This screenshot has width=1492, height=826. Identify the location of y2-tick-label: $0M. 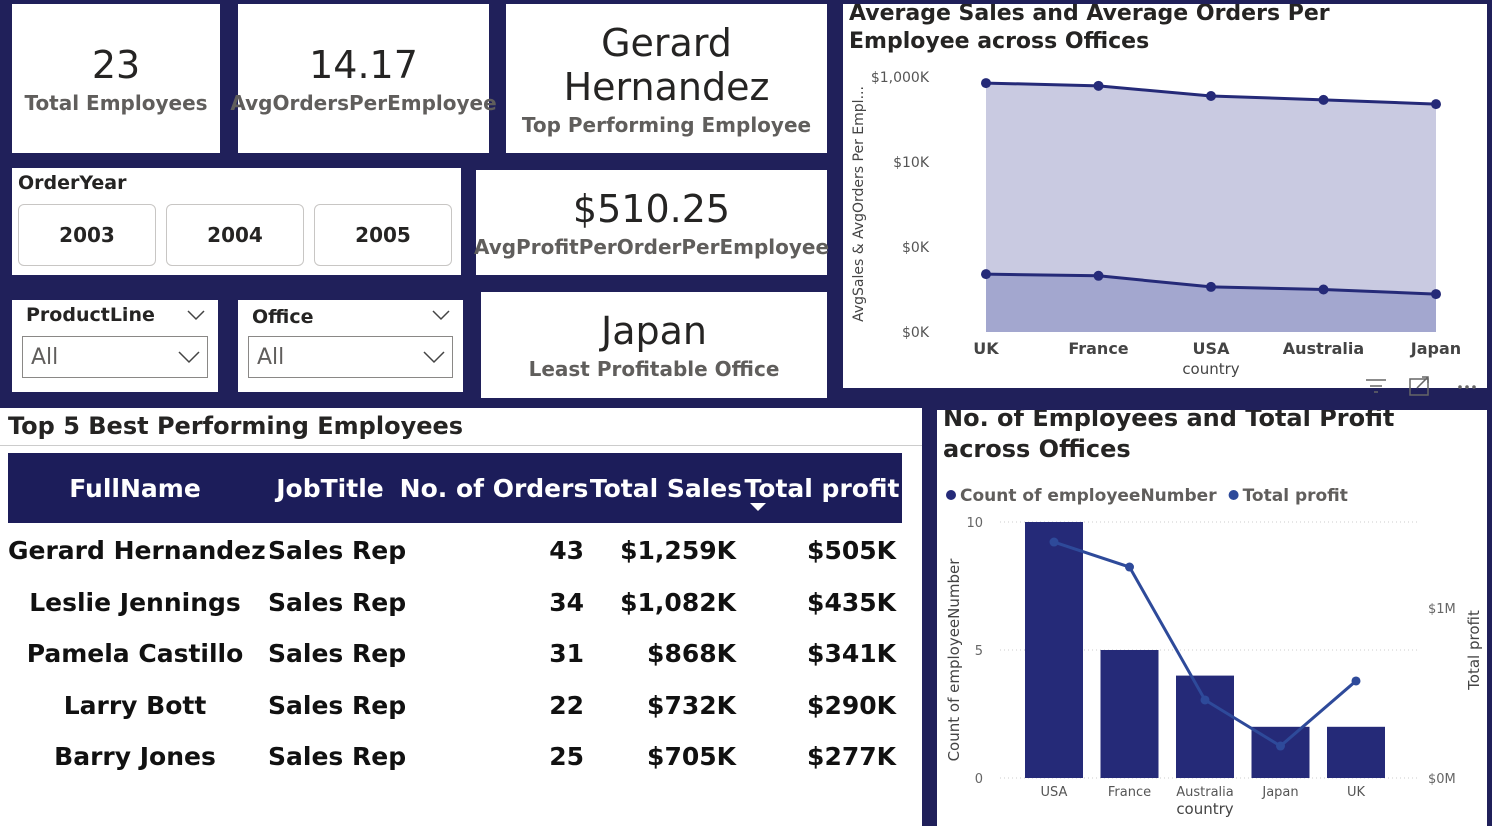
(1442, 779).